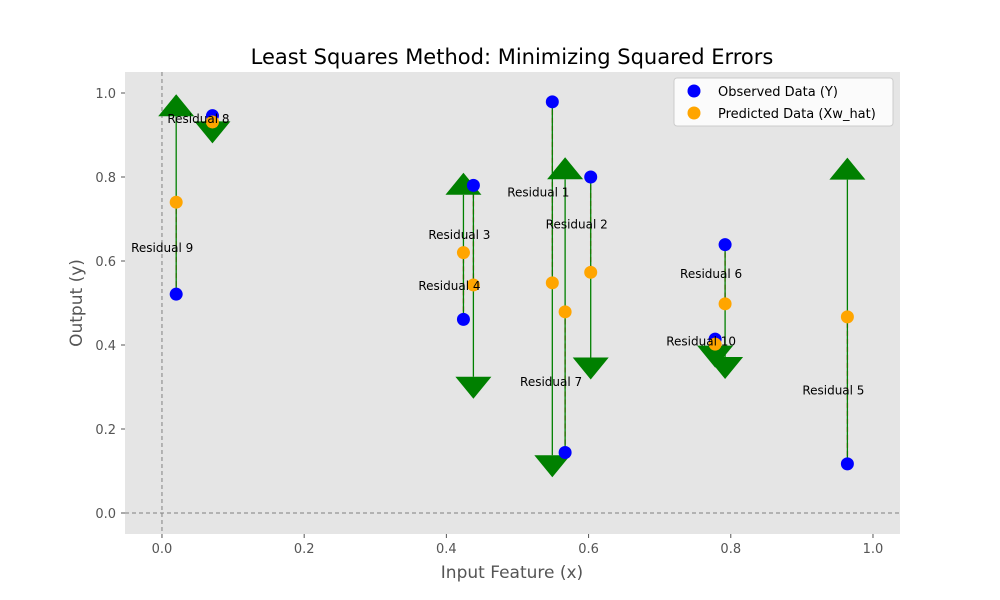  Describe the element at coordinates (551, 382) in the screenshot. I see `residual-label: Residual 7` at that location.